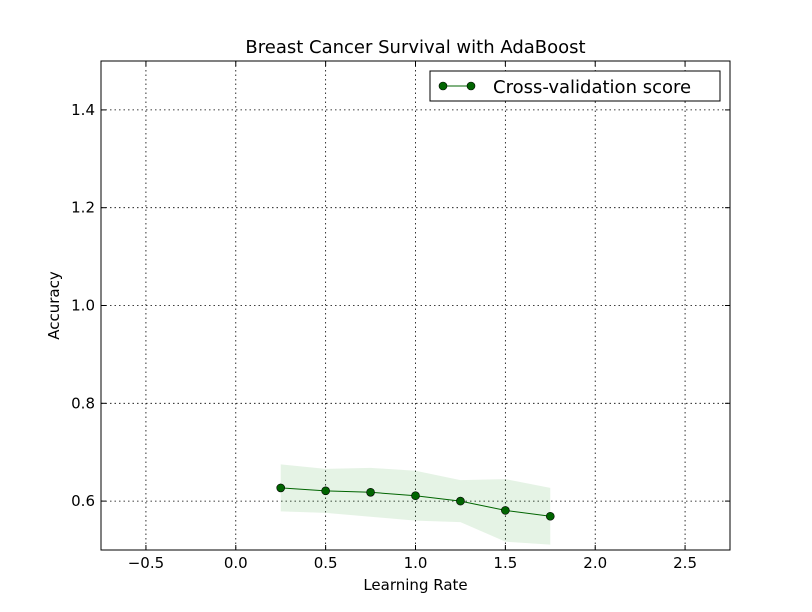  What do you see at coordinates (54, 305) in the screenshot?
I see `y-axis-label: Accuracy` at bounding box center [54, 305].